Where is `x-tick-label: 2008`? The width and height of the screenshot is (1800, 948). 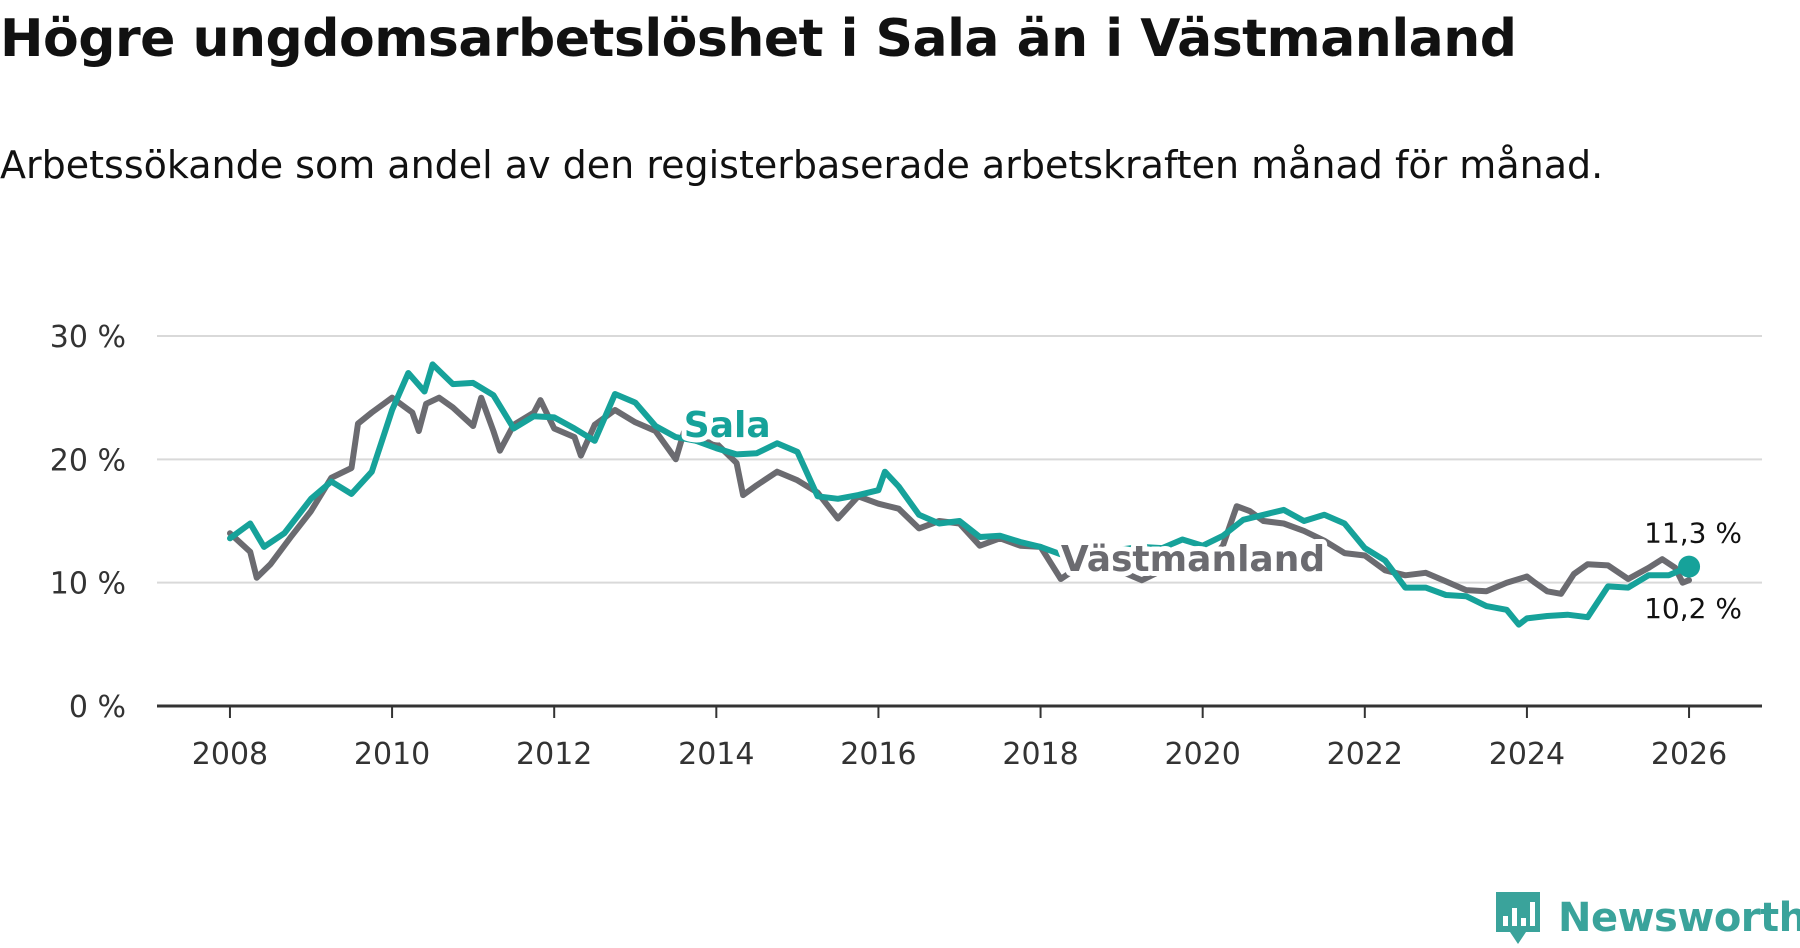 x-tick-label: 2008 is located at coordinates (230, 754).